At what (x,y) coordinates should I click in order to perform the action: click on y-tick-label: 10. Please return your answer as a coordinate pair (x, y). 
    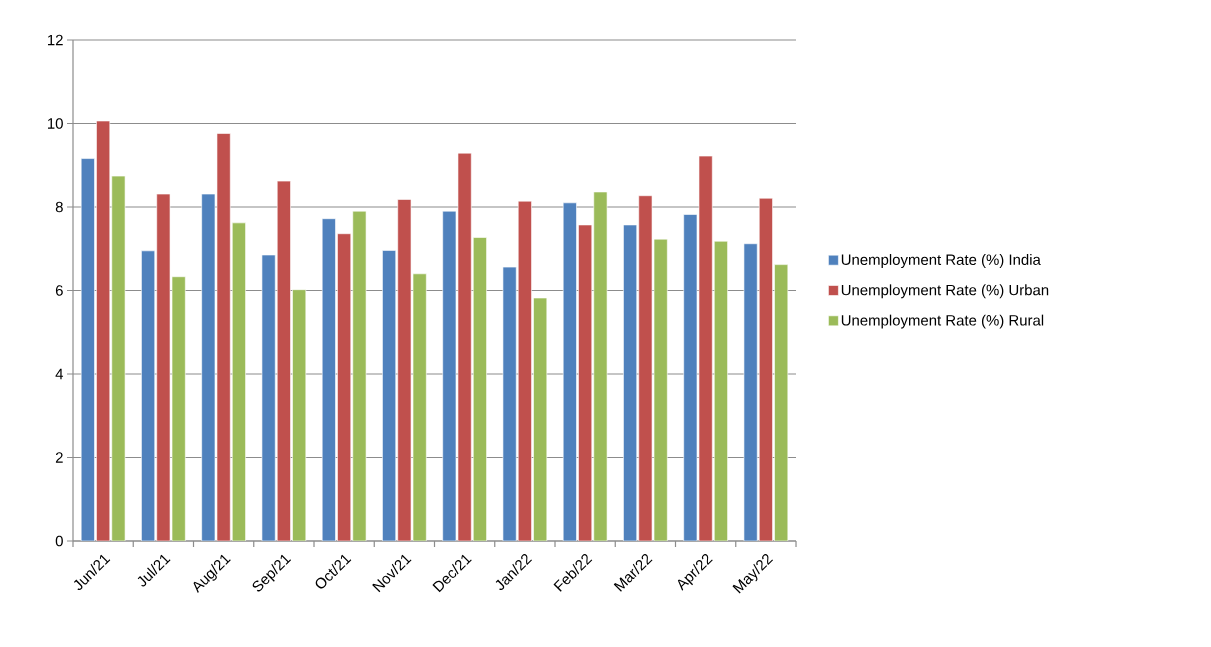
    Looking at the image, I should click on (55, 123).